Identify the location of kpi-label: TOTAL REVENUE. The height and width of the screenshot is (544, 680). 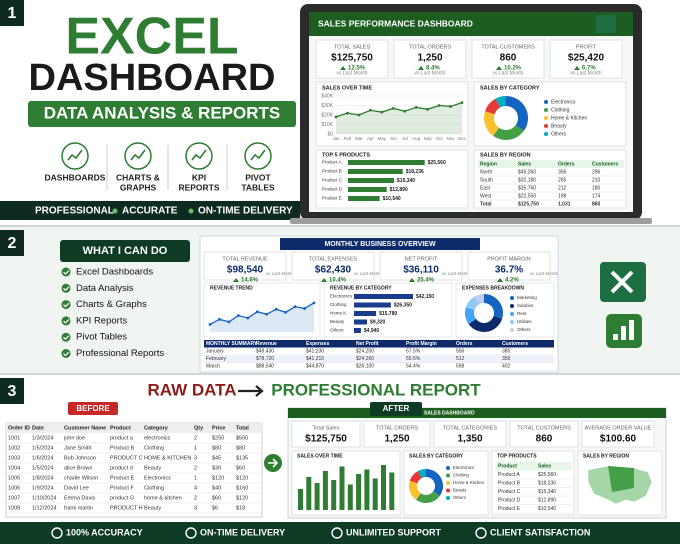
(244, 259).